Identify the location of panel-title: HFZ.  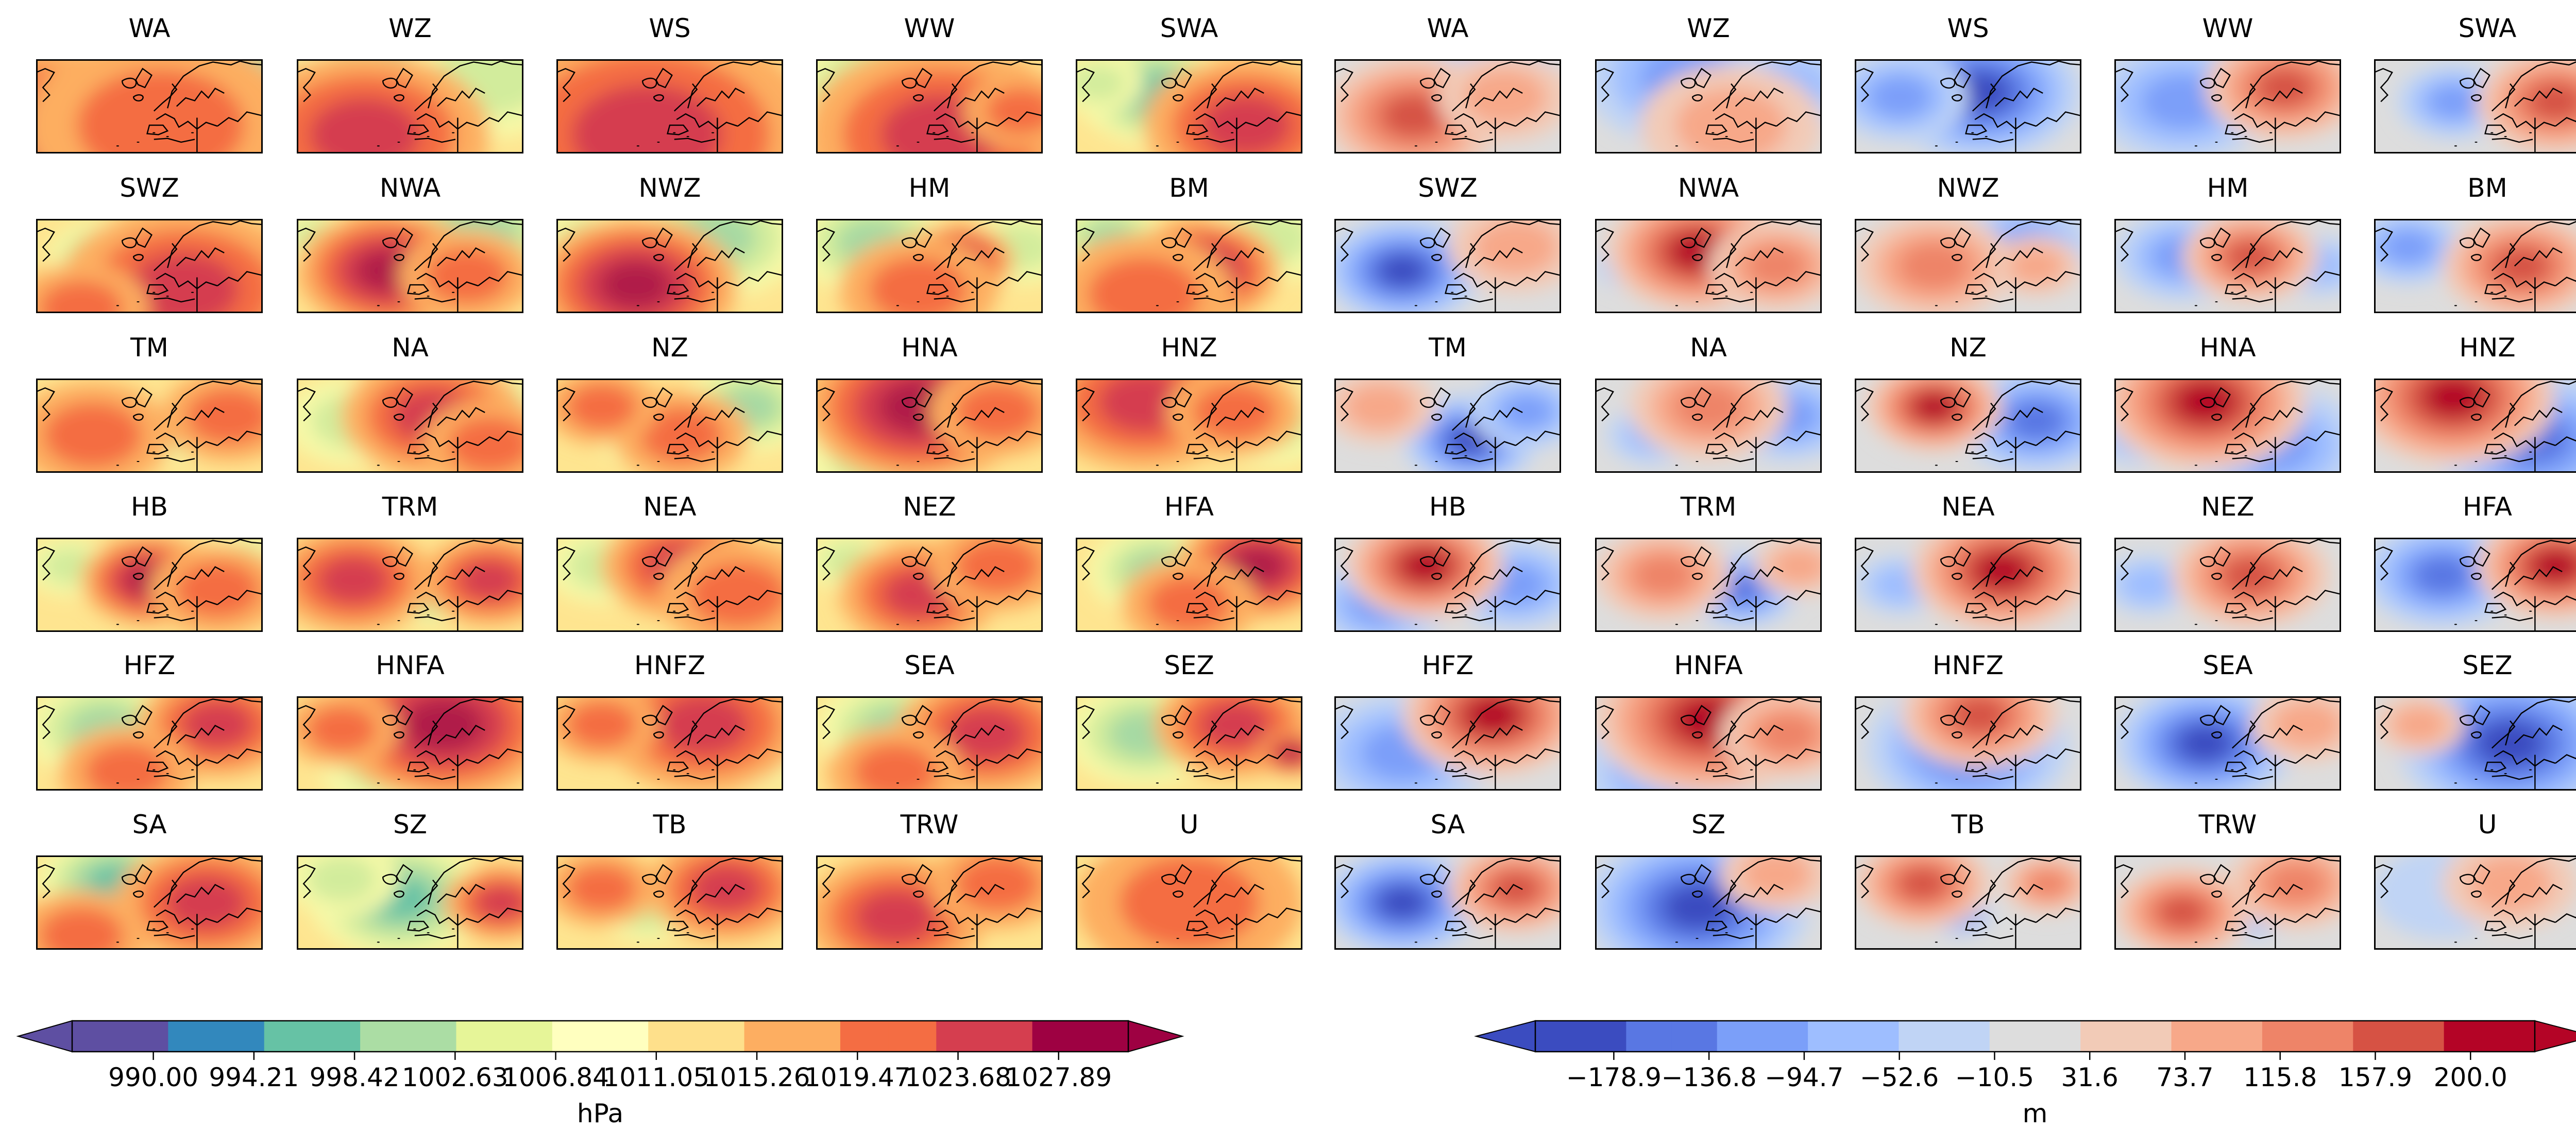
(149, 665).